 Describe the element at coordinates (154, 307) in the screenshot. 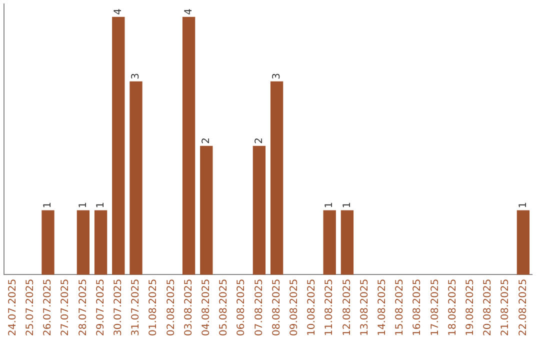

I see `x-tick-label: 01.08.2025` at that location.